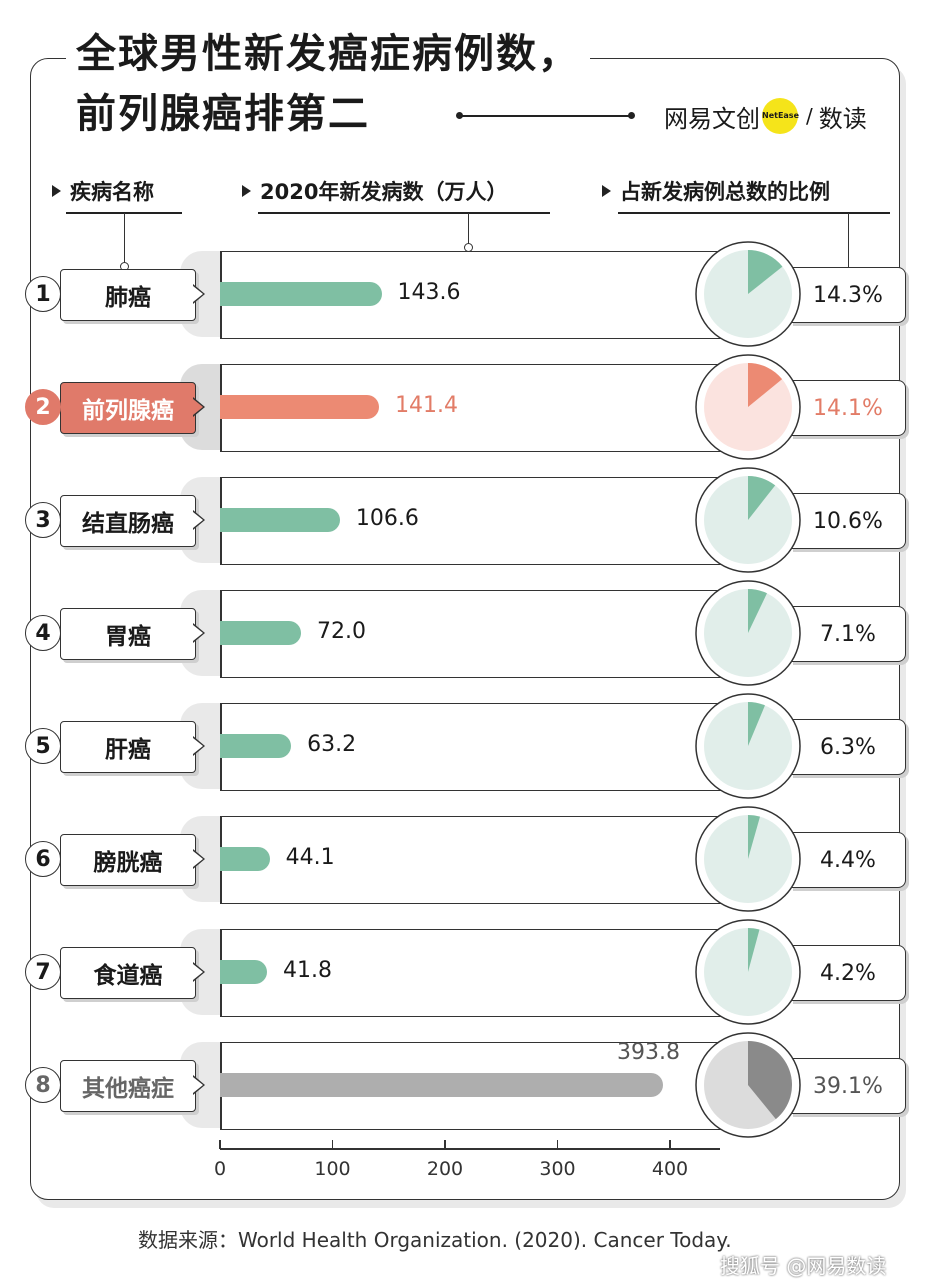  Describe the element at coordinates (43, 859) in the screenshot. I see `rank-badge: 6` at that location.